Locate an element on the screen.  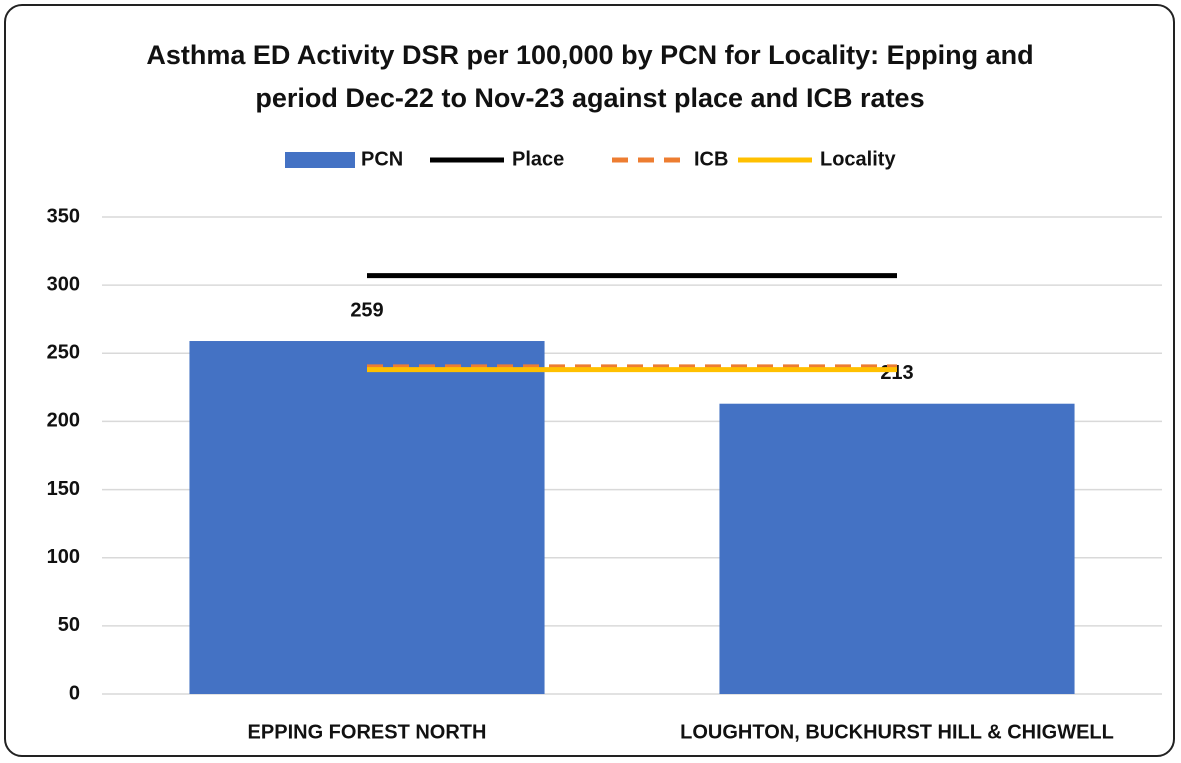
y-tick-label: 250 is located at coordinates (63, 353).